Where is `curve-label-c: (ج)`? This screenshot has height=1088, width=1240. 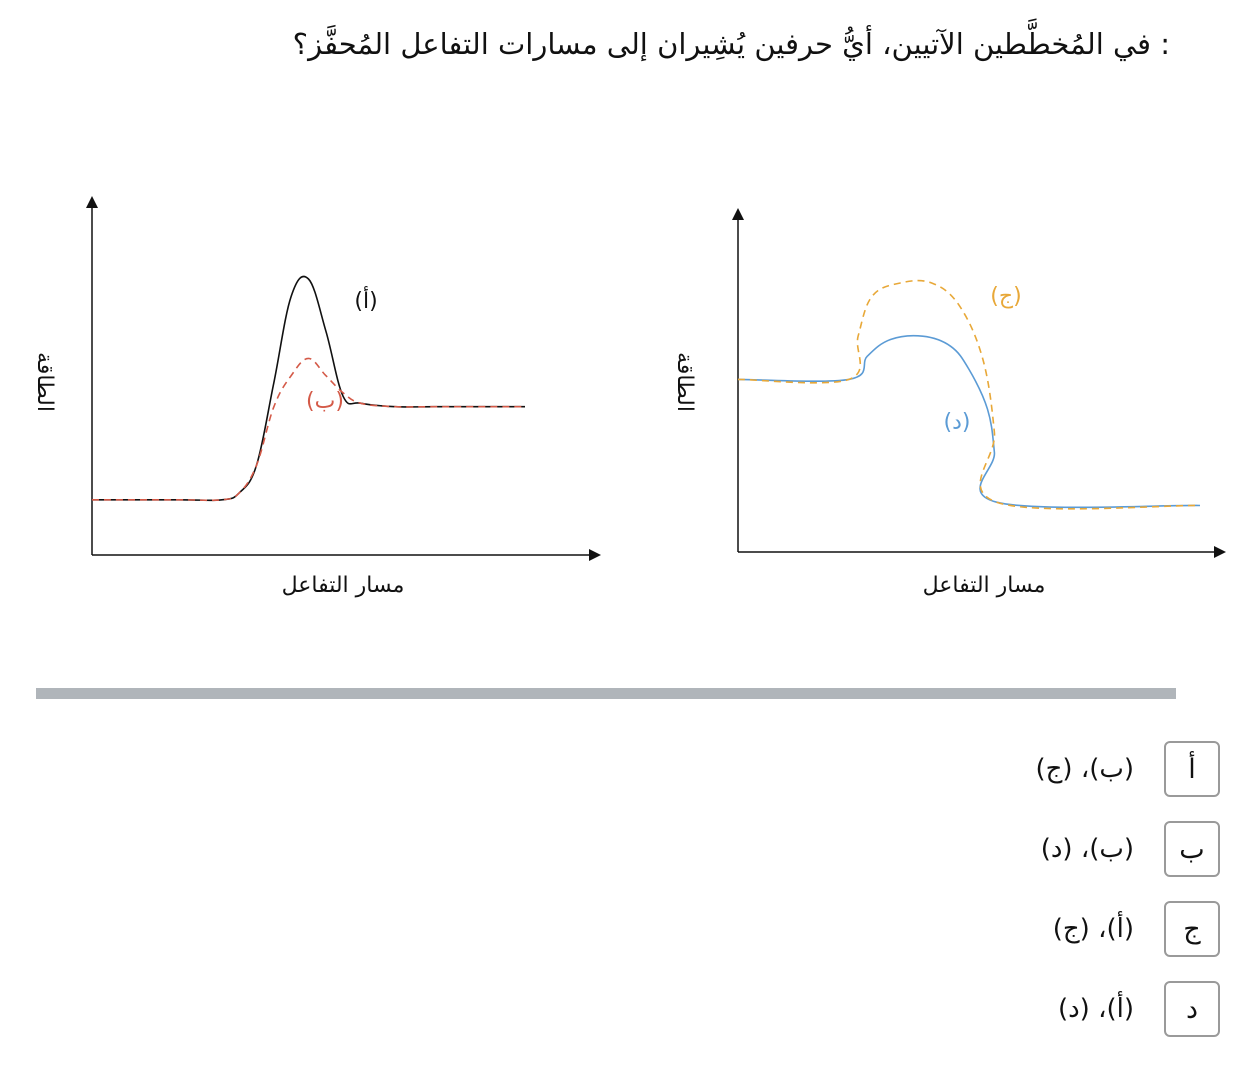 curve-label-c: (ج) is located at coordinates (1005, 296).